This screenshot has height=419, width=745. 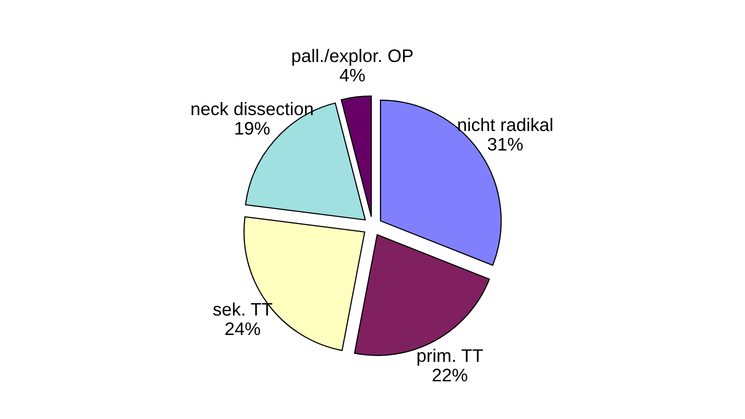 What do you see at coordinates (505, 125) in the screenshot?
I see `slice-label: nicht radikal` at bounding box center [505, 125].